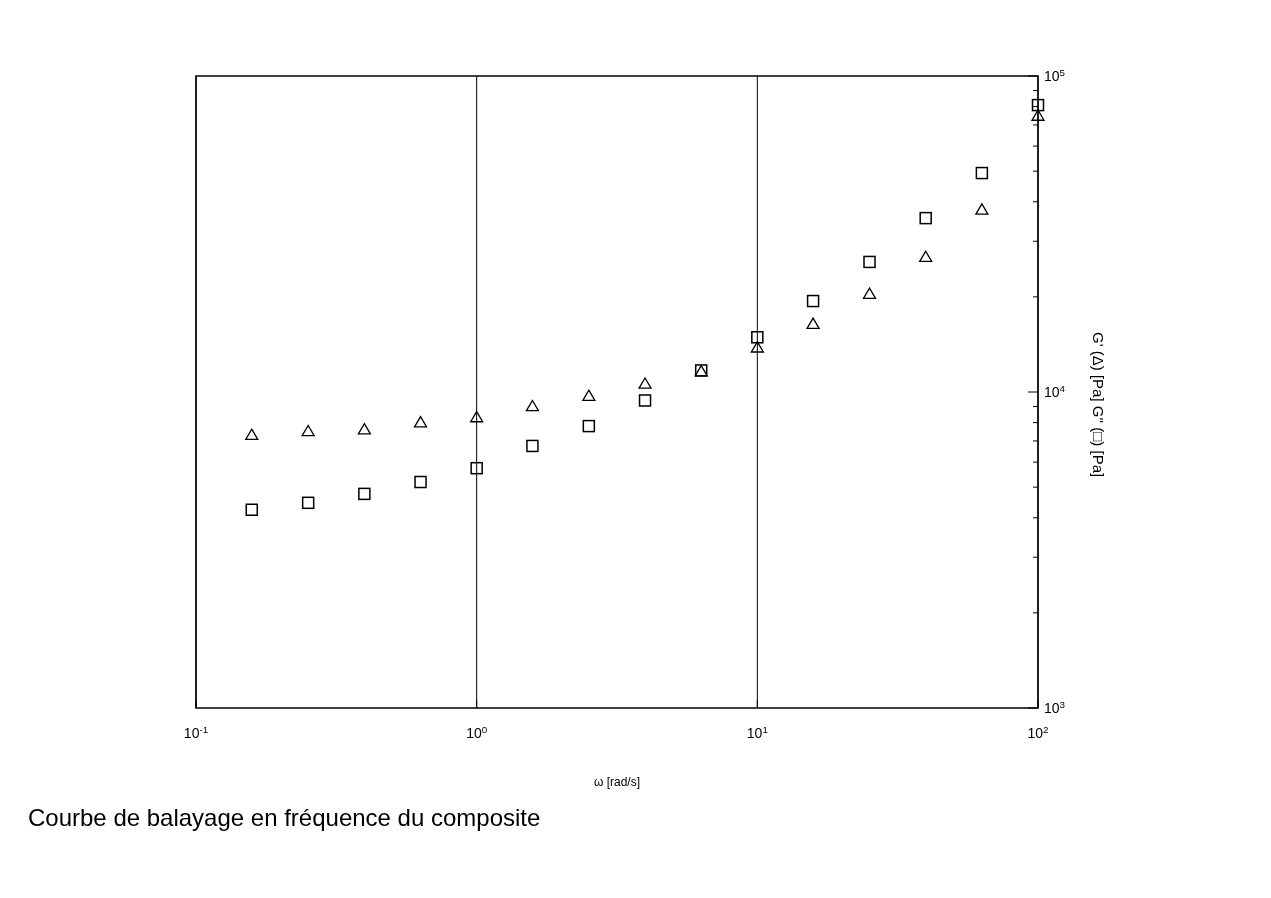 The image size is (1271, 898). What do you see at coordinates (196, 732) in the screenshot?
I see `x-tick-label: 10$^{-1}$` at bounding box center [196, 732].